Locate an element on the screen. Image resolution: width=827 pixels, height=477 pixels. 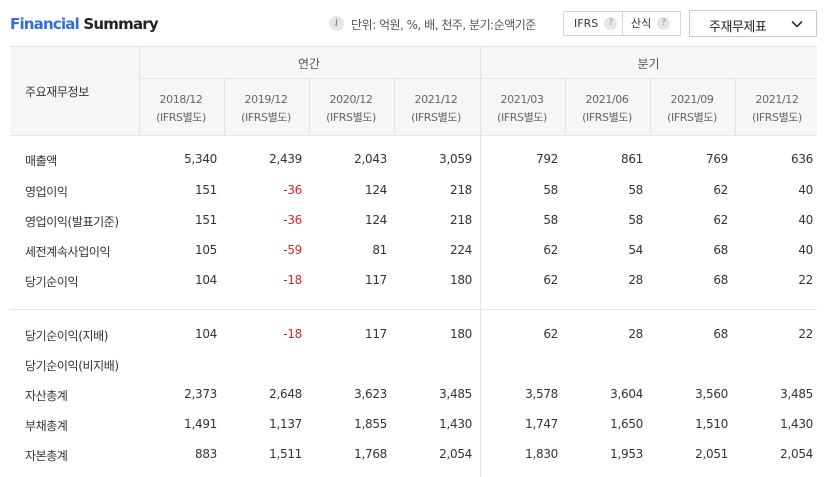
table-cell: 769 is located at coordinates (716, 159).